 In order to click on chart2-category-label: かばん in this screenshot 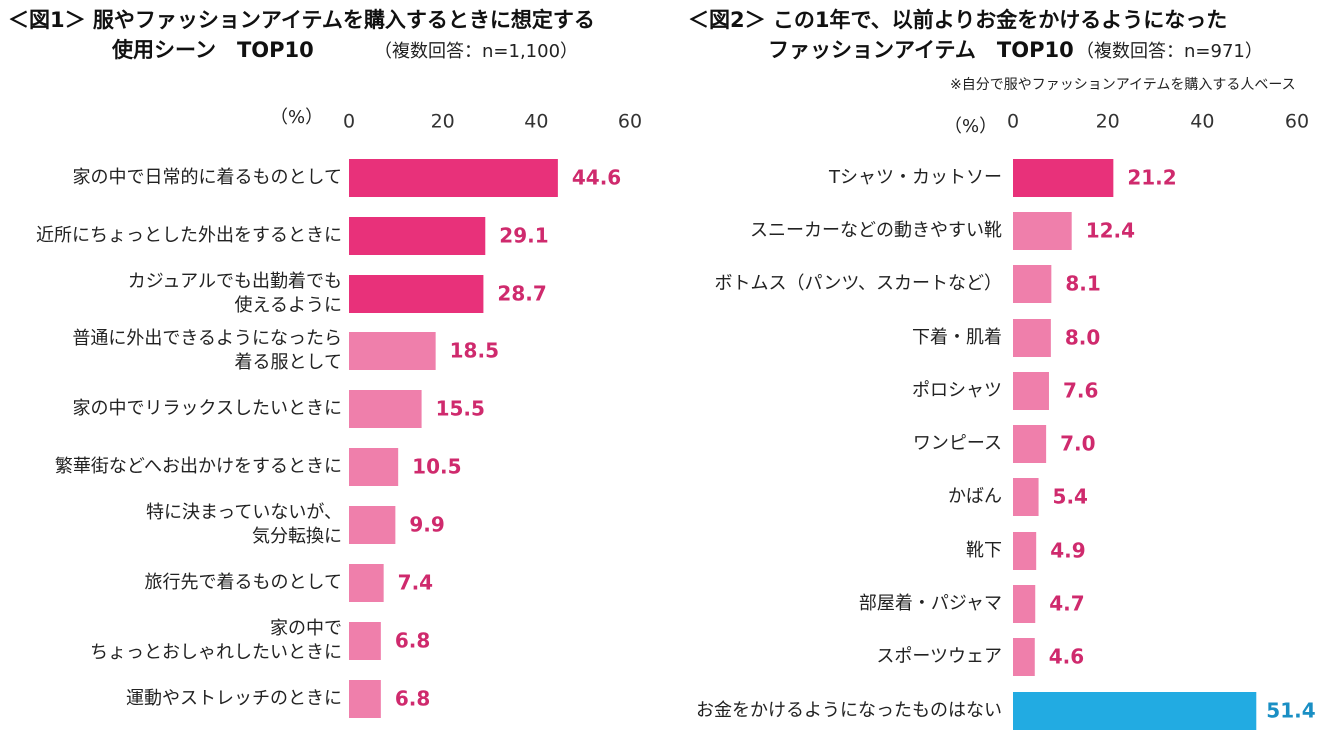, I will do `click(975, 496)`.